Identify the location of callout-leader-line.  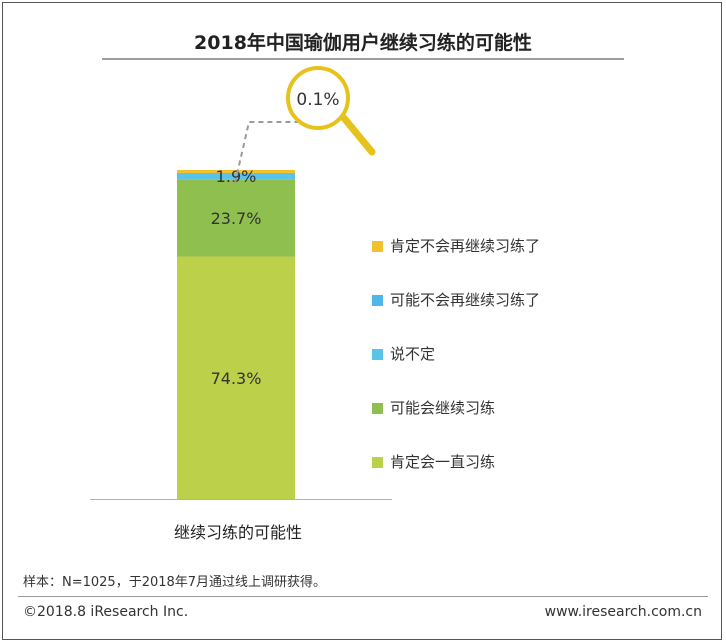
(279, 152).